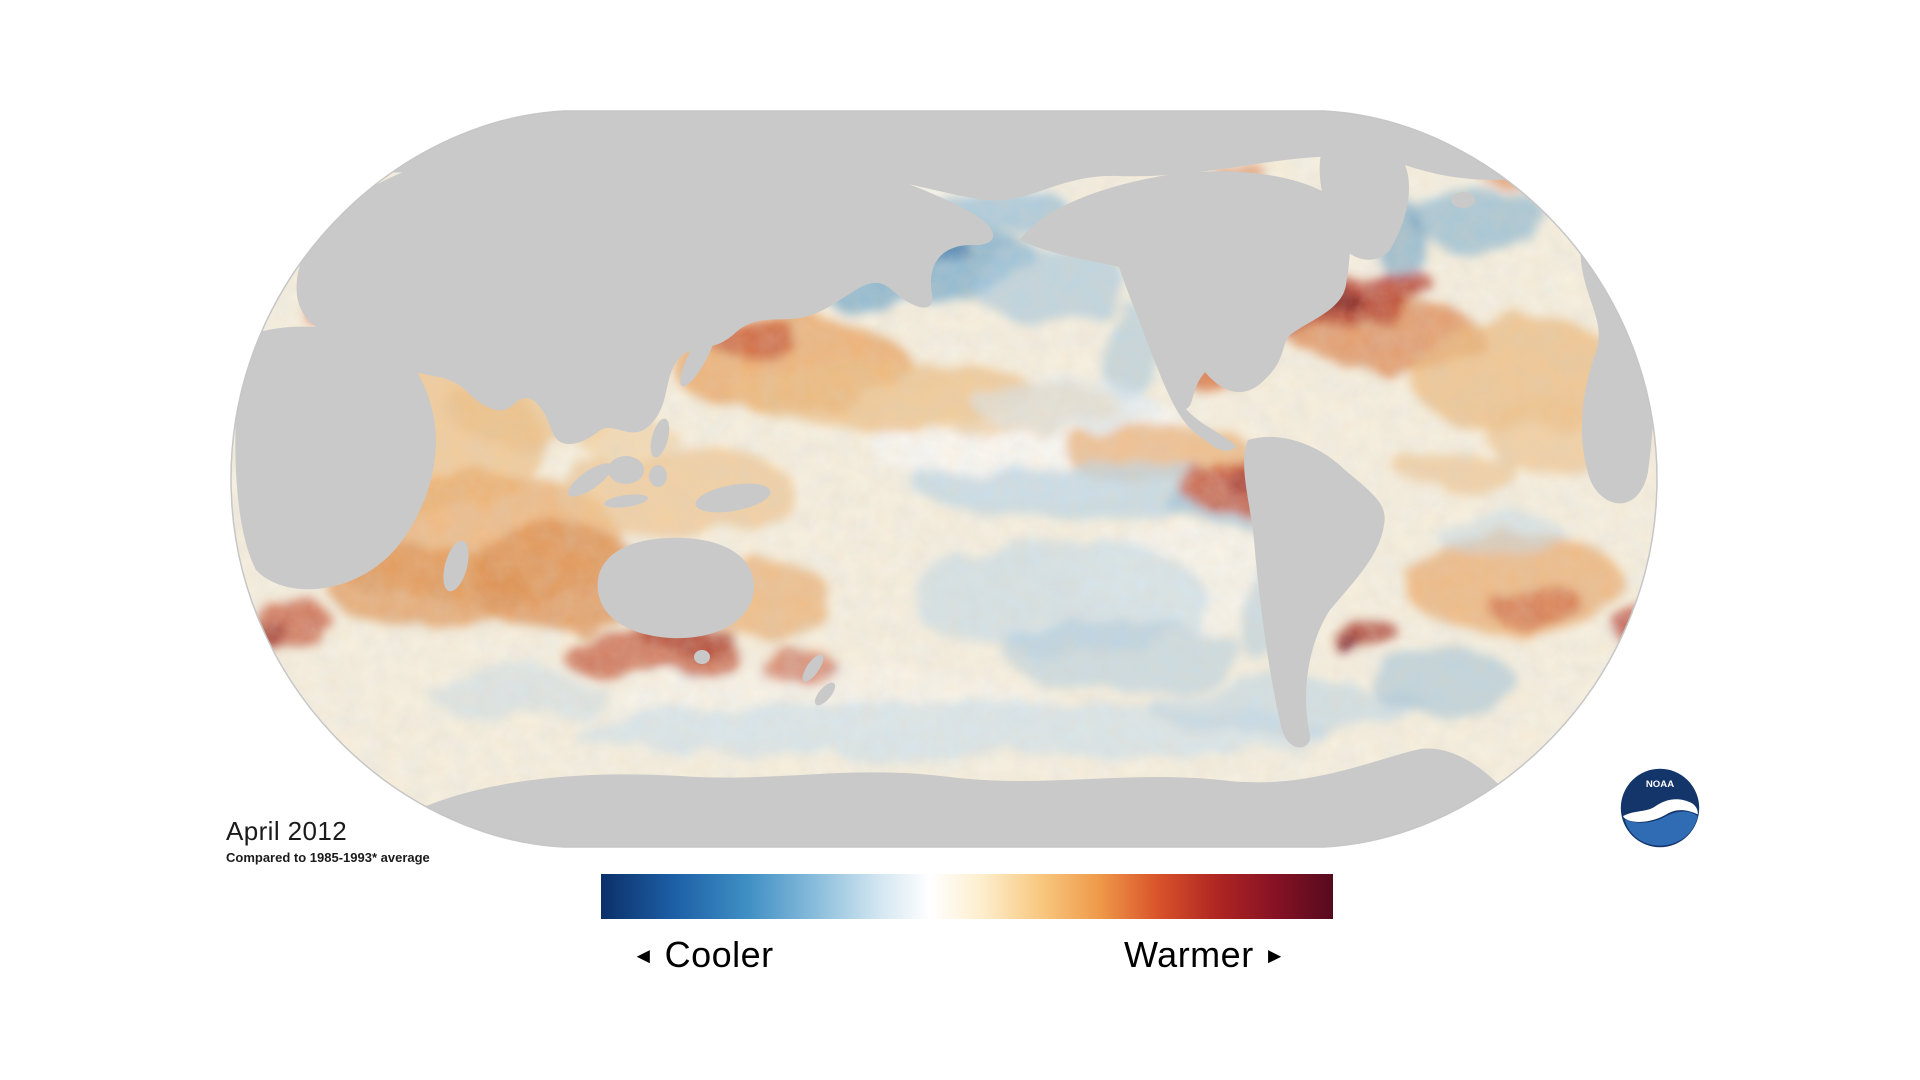  Describe the element at coordinates (456, 566) in the screenshot. I see `land-madagascar` at that location.